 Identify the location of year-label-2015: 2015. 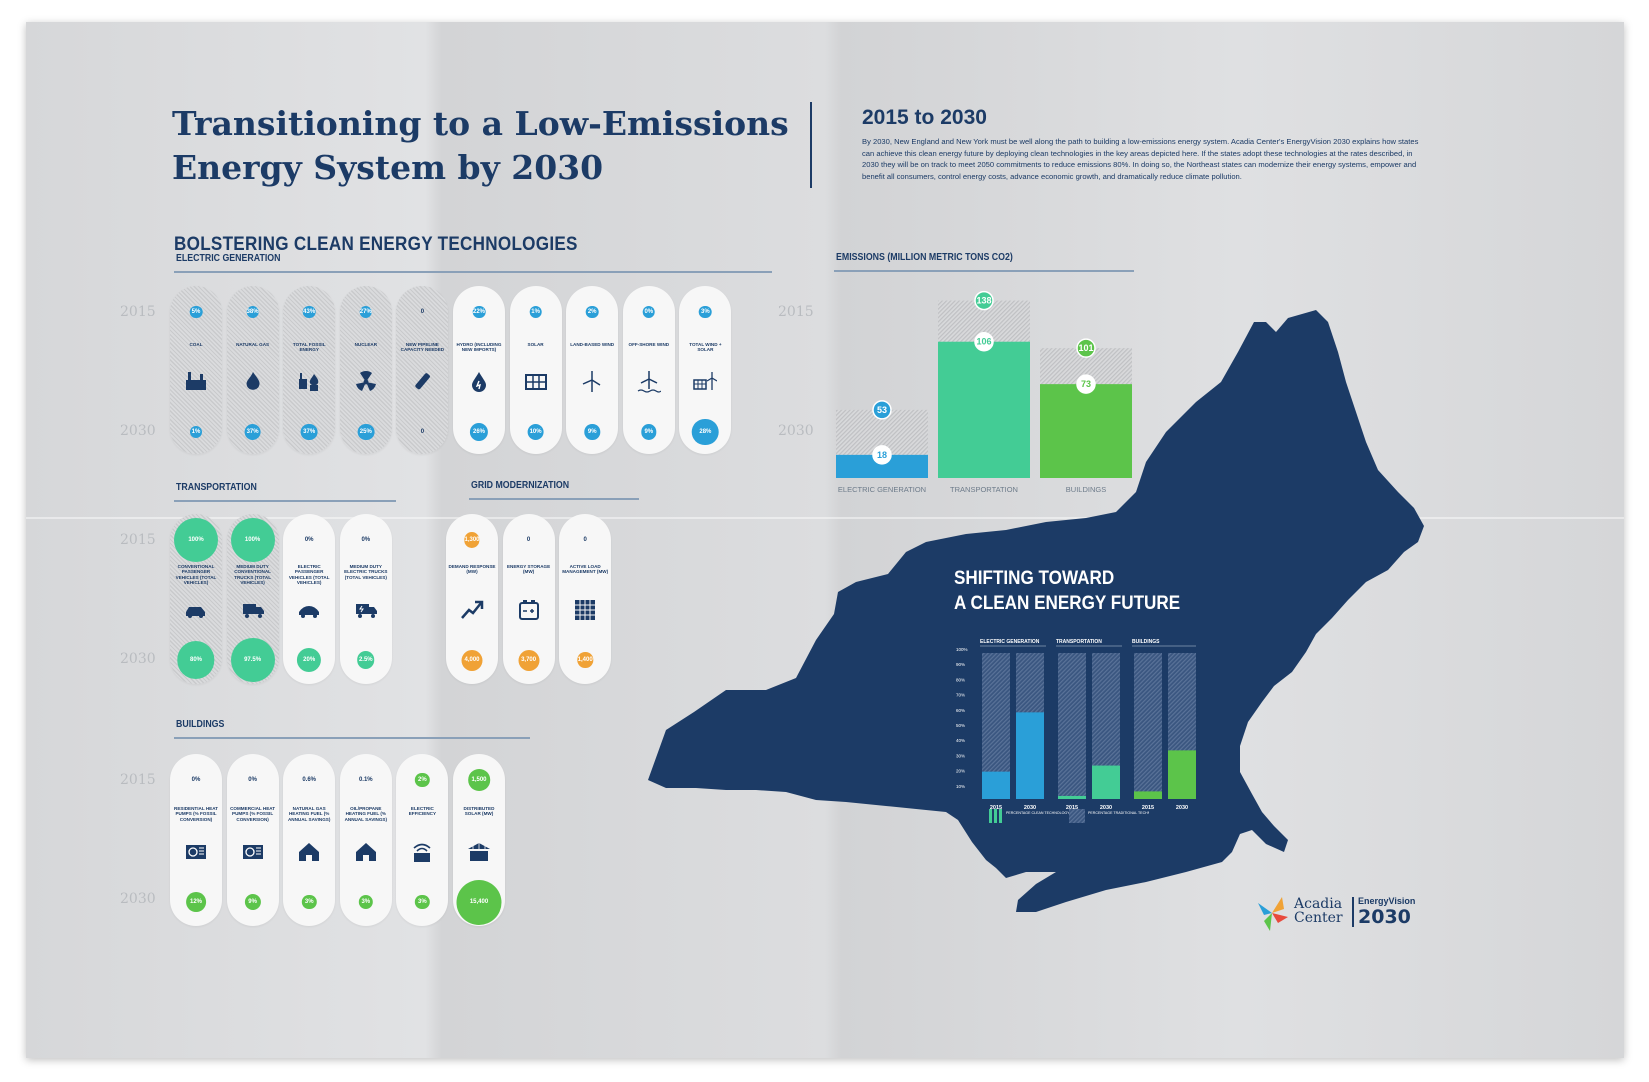
(796, 312).